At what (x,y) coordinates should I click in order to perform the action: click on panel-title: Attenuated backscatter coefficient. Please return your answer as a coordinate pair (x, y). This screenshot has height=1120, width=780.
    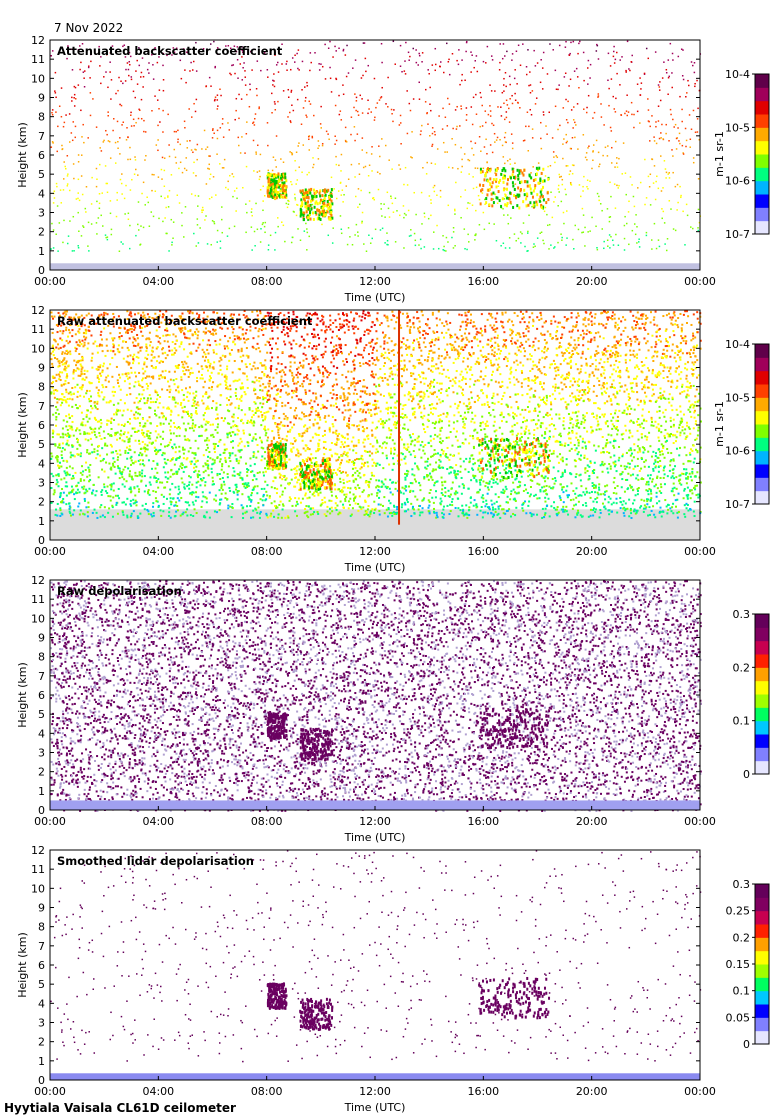
    Looking at the image, I should click on (170, 51).